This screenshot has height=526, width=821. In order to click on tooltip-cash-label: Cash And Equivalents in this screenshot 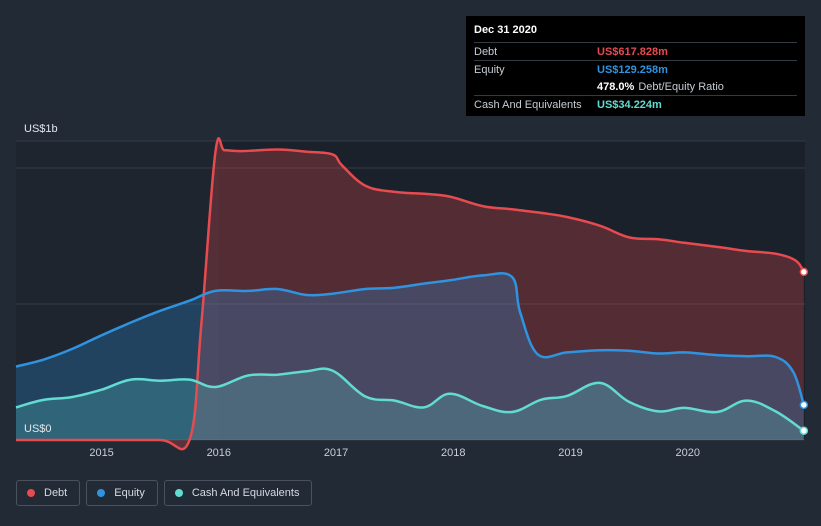, I will do `click(528, 104)`.